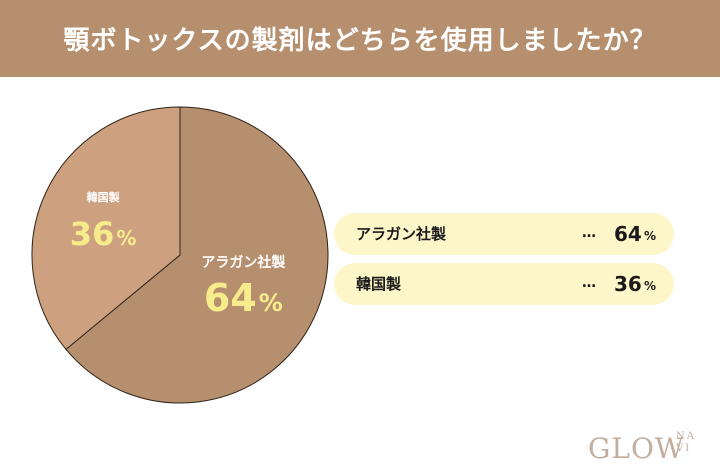 Image resolution: width=720 pixels, height=474 pixels. What do you see at coordinates (104, 197) in the screenshot?
I see `slice-name-label: 韓国製` at bounding box center [104, 197].